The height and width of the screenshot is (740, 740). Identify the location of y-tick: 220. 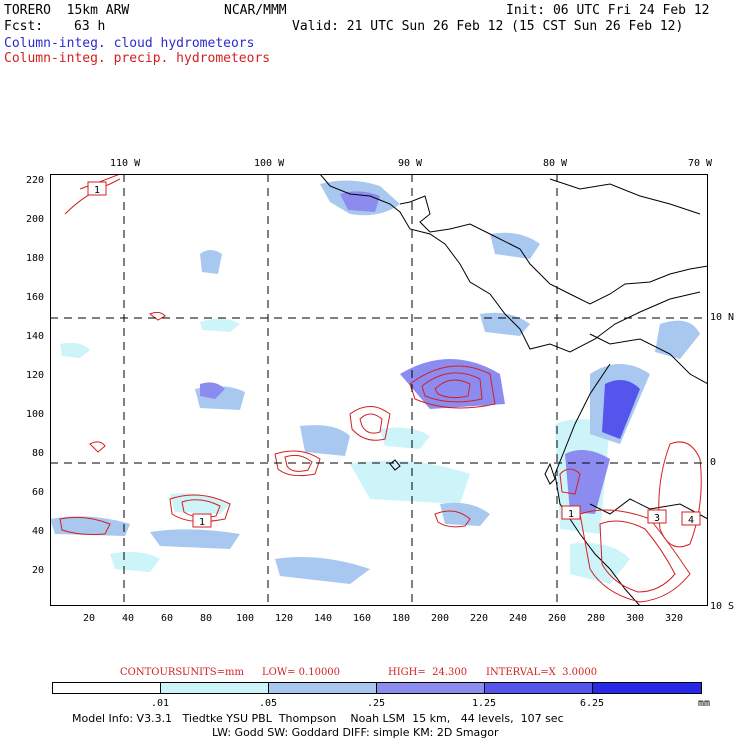
(34, 180).